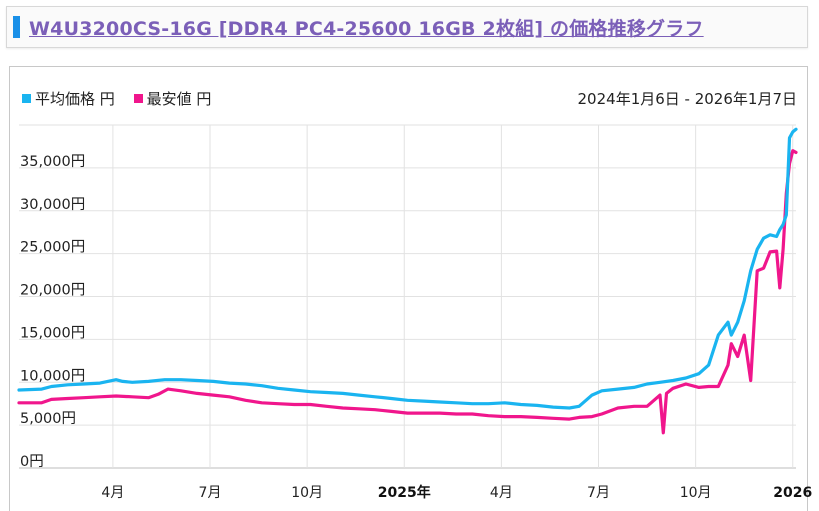 The height and width of the screenshot is (511, 819). Describe the element at coordinates (32, 462) in the screenshot. I see `y-tick-label: 0円` at that location.